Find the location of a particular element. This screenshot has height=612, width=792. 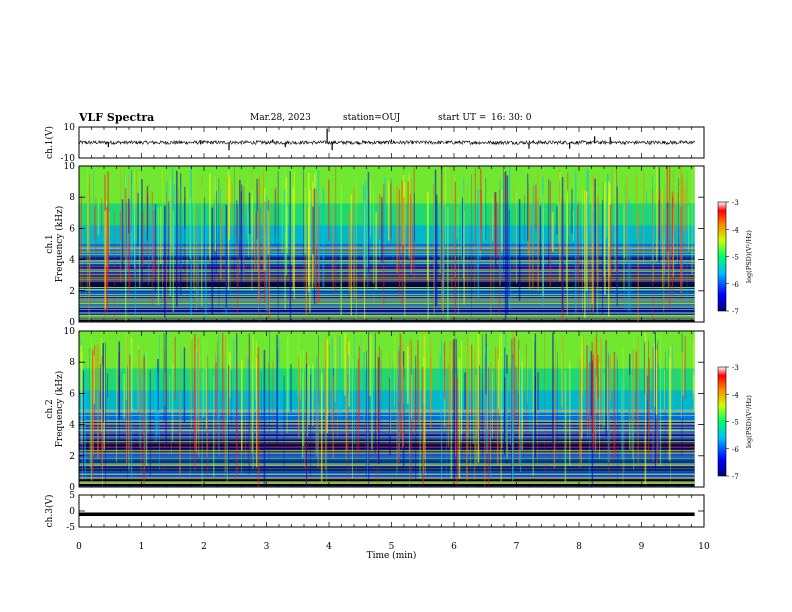

x-tick-label: 4 is located at coordinates (329, 547).